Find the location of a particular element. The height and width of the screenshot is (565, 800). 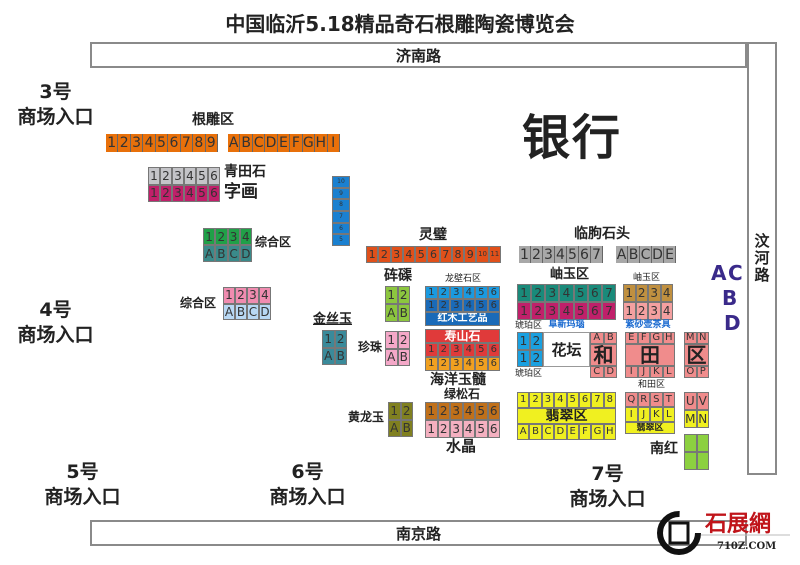

booth-cell: 9 is located at coordinates (211, 143).